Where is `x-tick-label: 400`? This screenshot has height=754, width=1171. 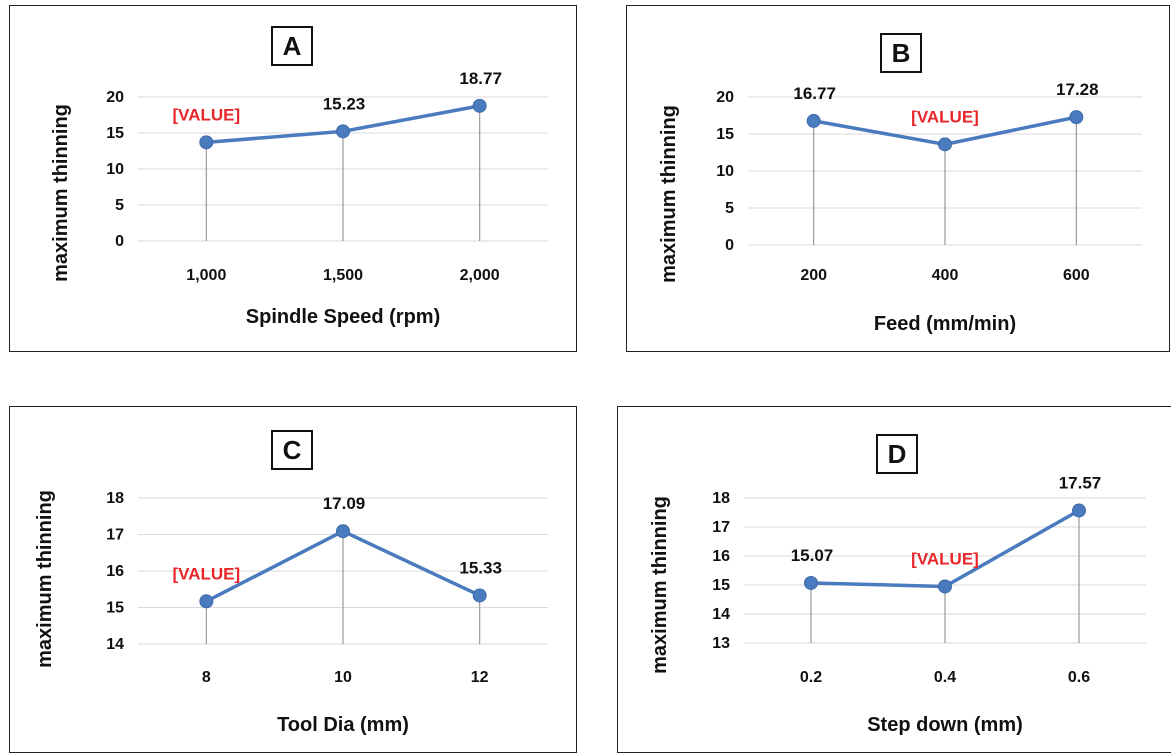 x-tick-label: 400 is located at coordinates (945, 275).